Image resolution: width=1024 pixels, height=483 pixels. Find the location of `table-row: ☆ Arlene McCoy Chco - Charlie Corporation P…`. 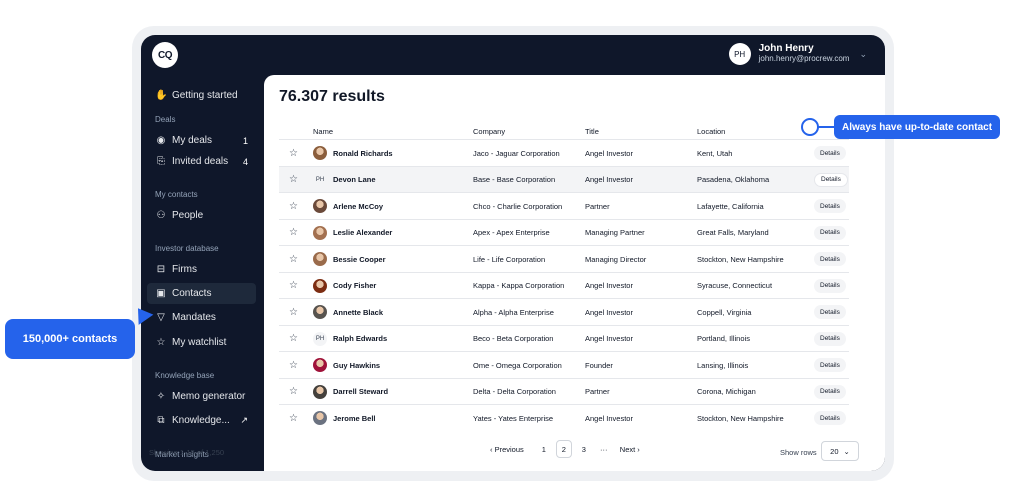

table-row: ☆ Arlene McCoy Chco - Charlie Corporation P… is located at coordinates (564, 205).